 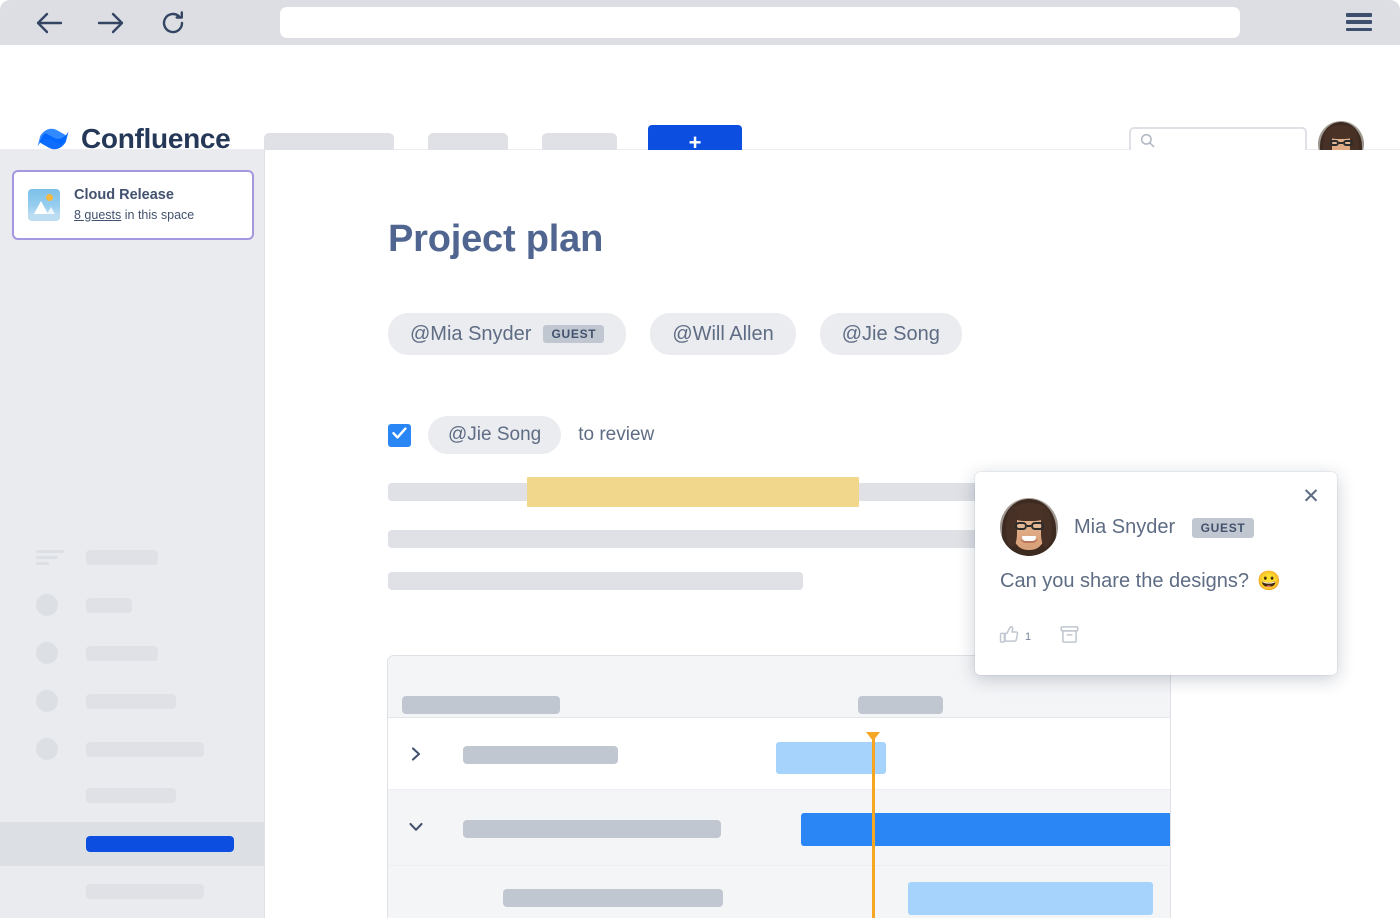 I want to click on mention-chip-mia: @Mia Snyder GUEST, so click(x=507, y=334).